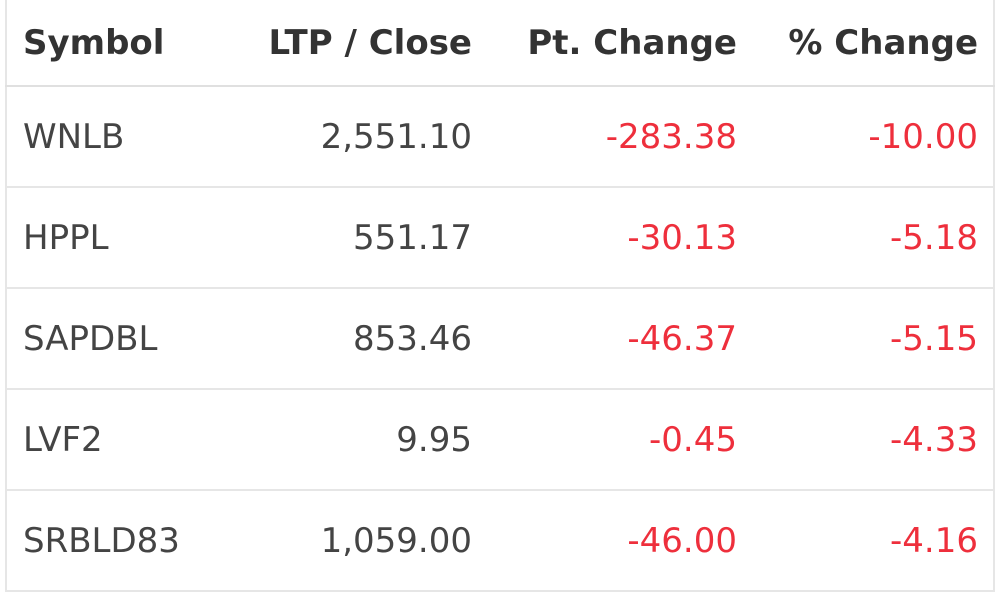 The image size is (1000, 600). What do you see at coordinates (372, 43) in the screenshot?
I see `column-header: LTP / Close` at bounding box center [372, 43].